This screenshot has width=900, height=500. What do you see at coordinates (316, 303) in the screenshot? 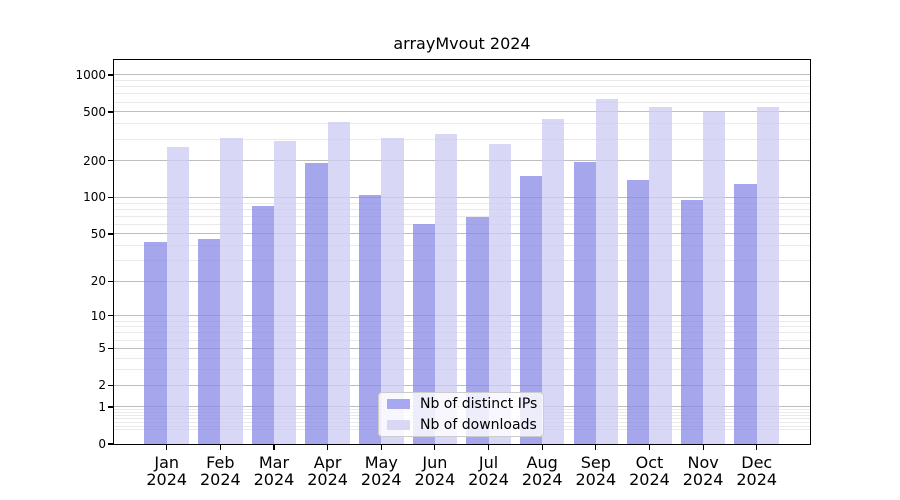
I see `bar-apr-distinct-ips` at bounding box center [316, 303].